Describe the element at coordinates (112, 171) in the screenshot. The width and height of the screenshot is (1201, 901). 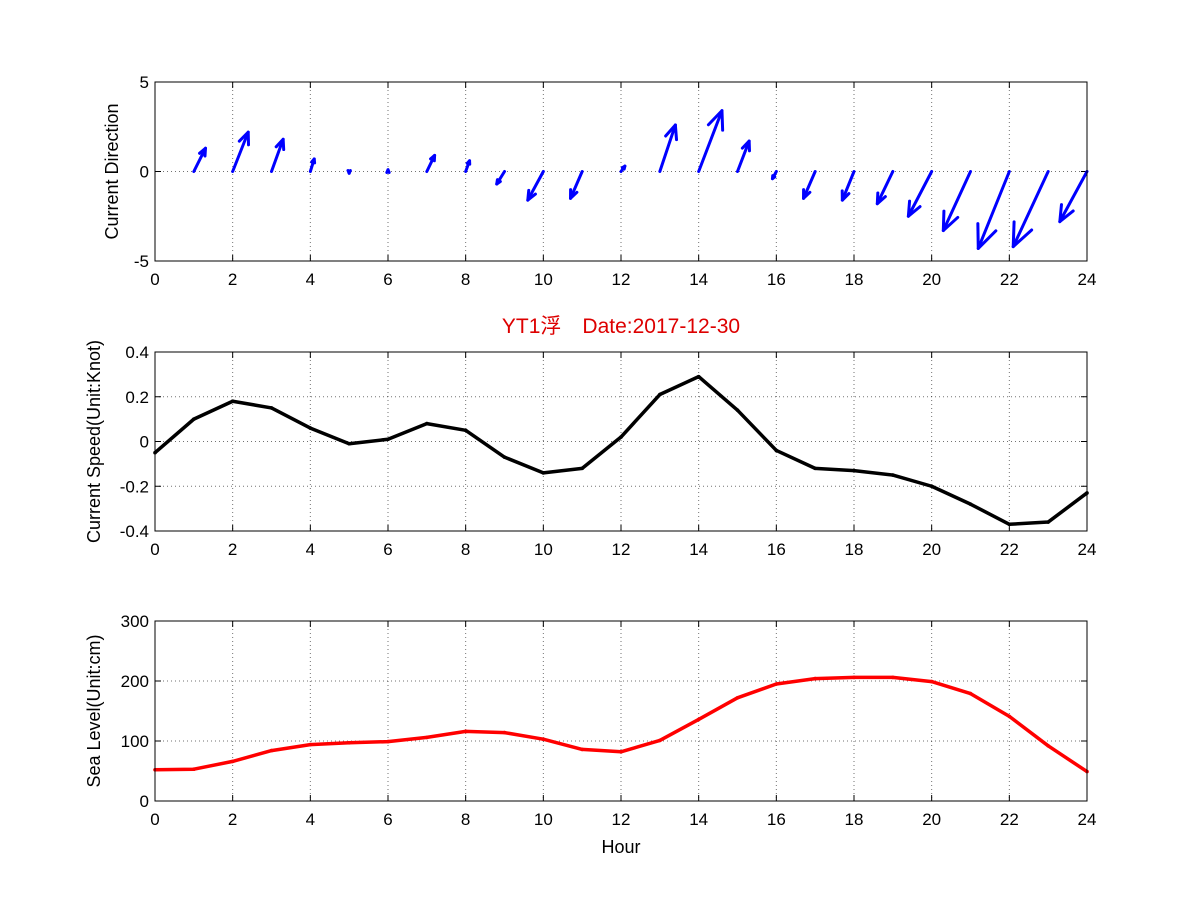
I see `y-axis-label: Current Direction` at that location.